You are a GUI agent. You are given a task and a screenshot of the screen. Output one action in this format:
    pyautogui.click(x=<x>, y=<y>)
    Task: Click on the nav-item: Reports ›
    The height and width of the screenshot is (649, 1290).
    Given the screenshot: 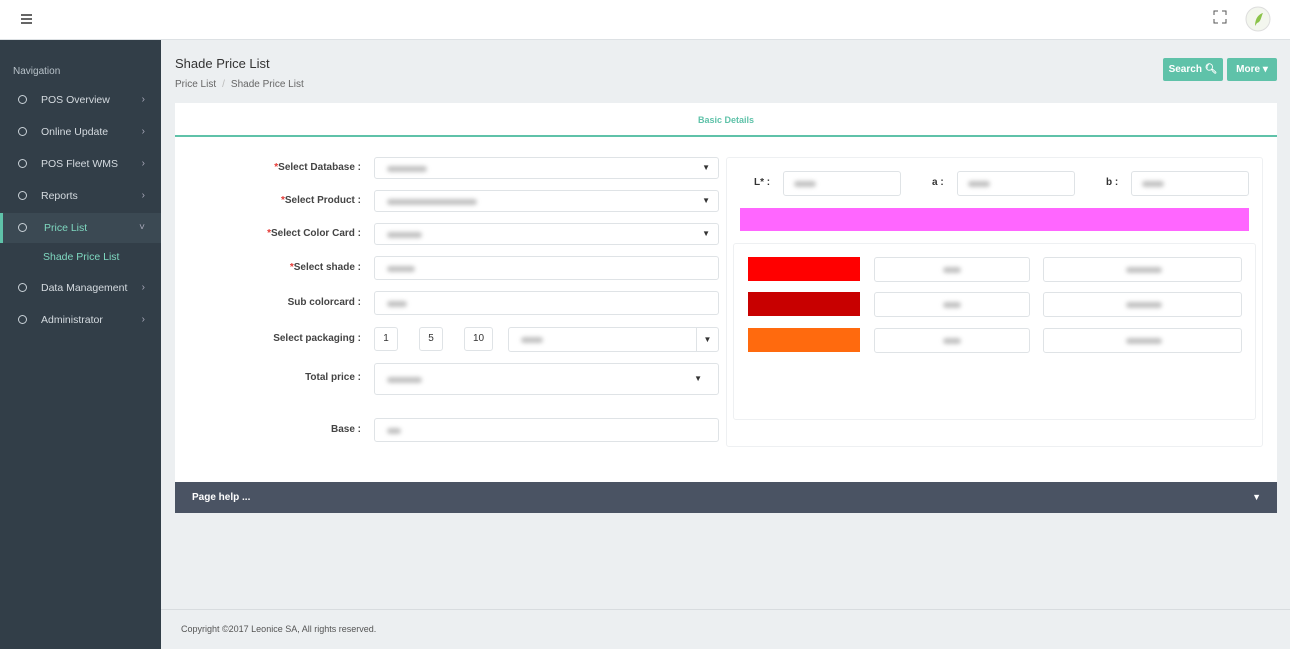 What is the action you would take?
    pyautogui.click(x=80, y=196)
    